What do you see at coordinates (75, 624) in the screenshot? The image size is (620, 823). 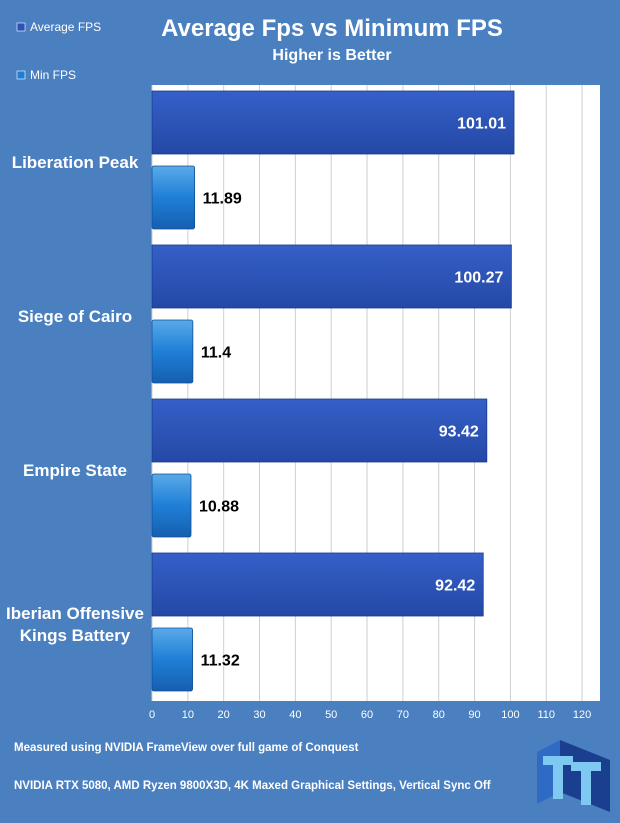 I see `category-label-iberian-offensive-kings-battery: Iberian Offensive Kings Battery` at bounding box center [75, 624].